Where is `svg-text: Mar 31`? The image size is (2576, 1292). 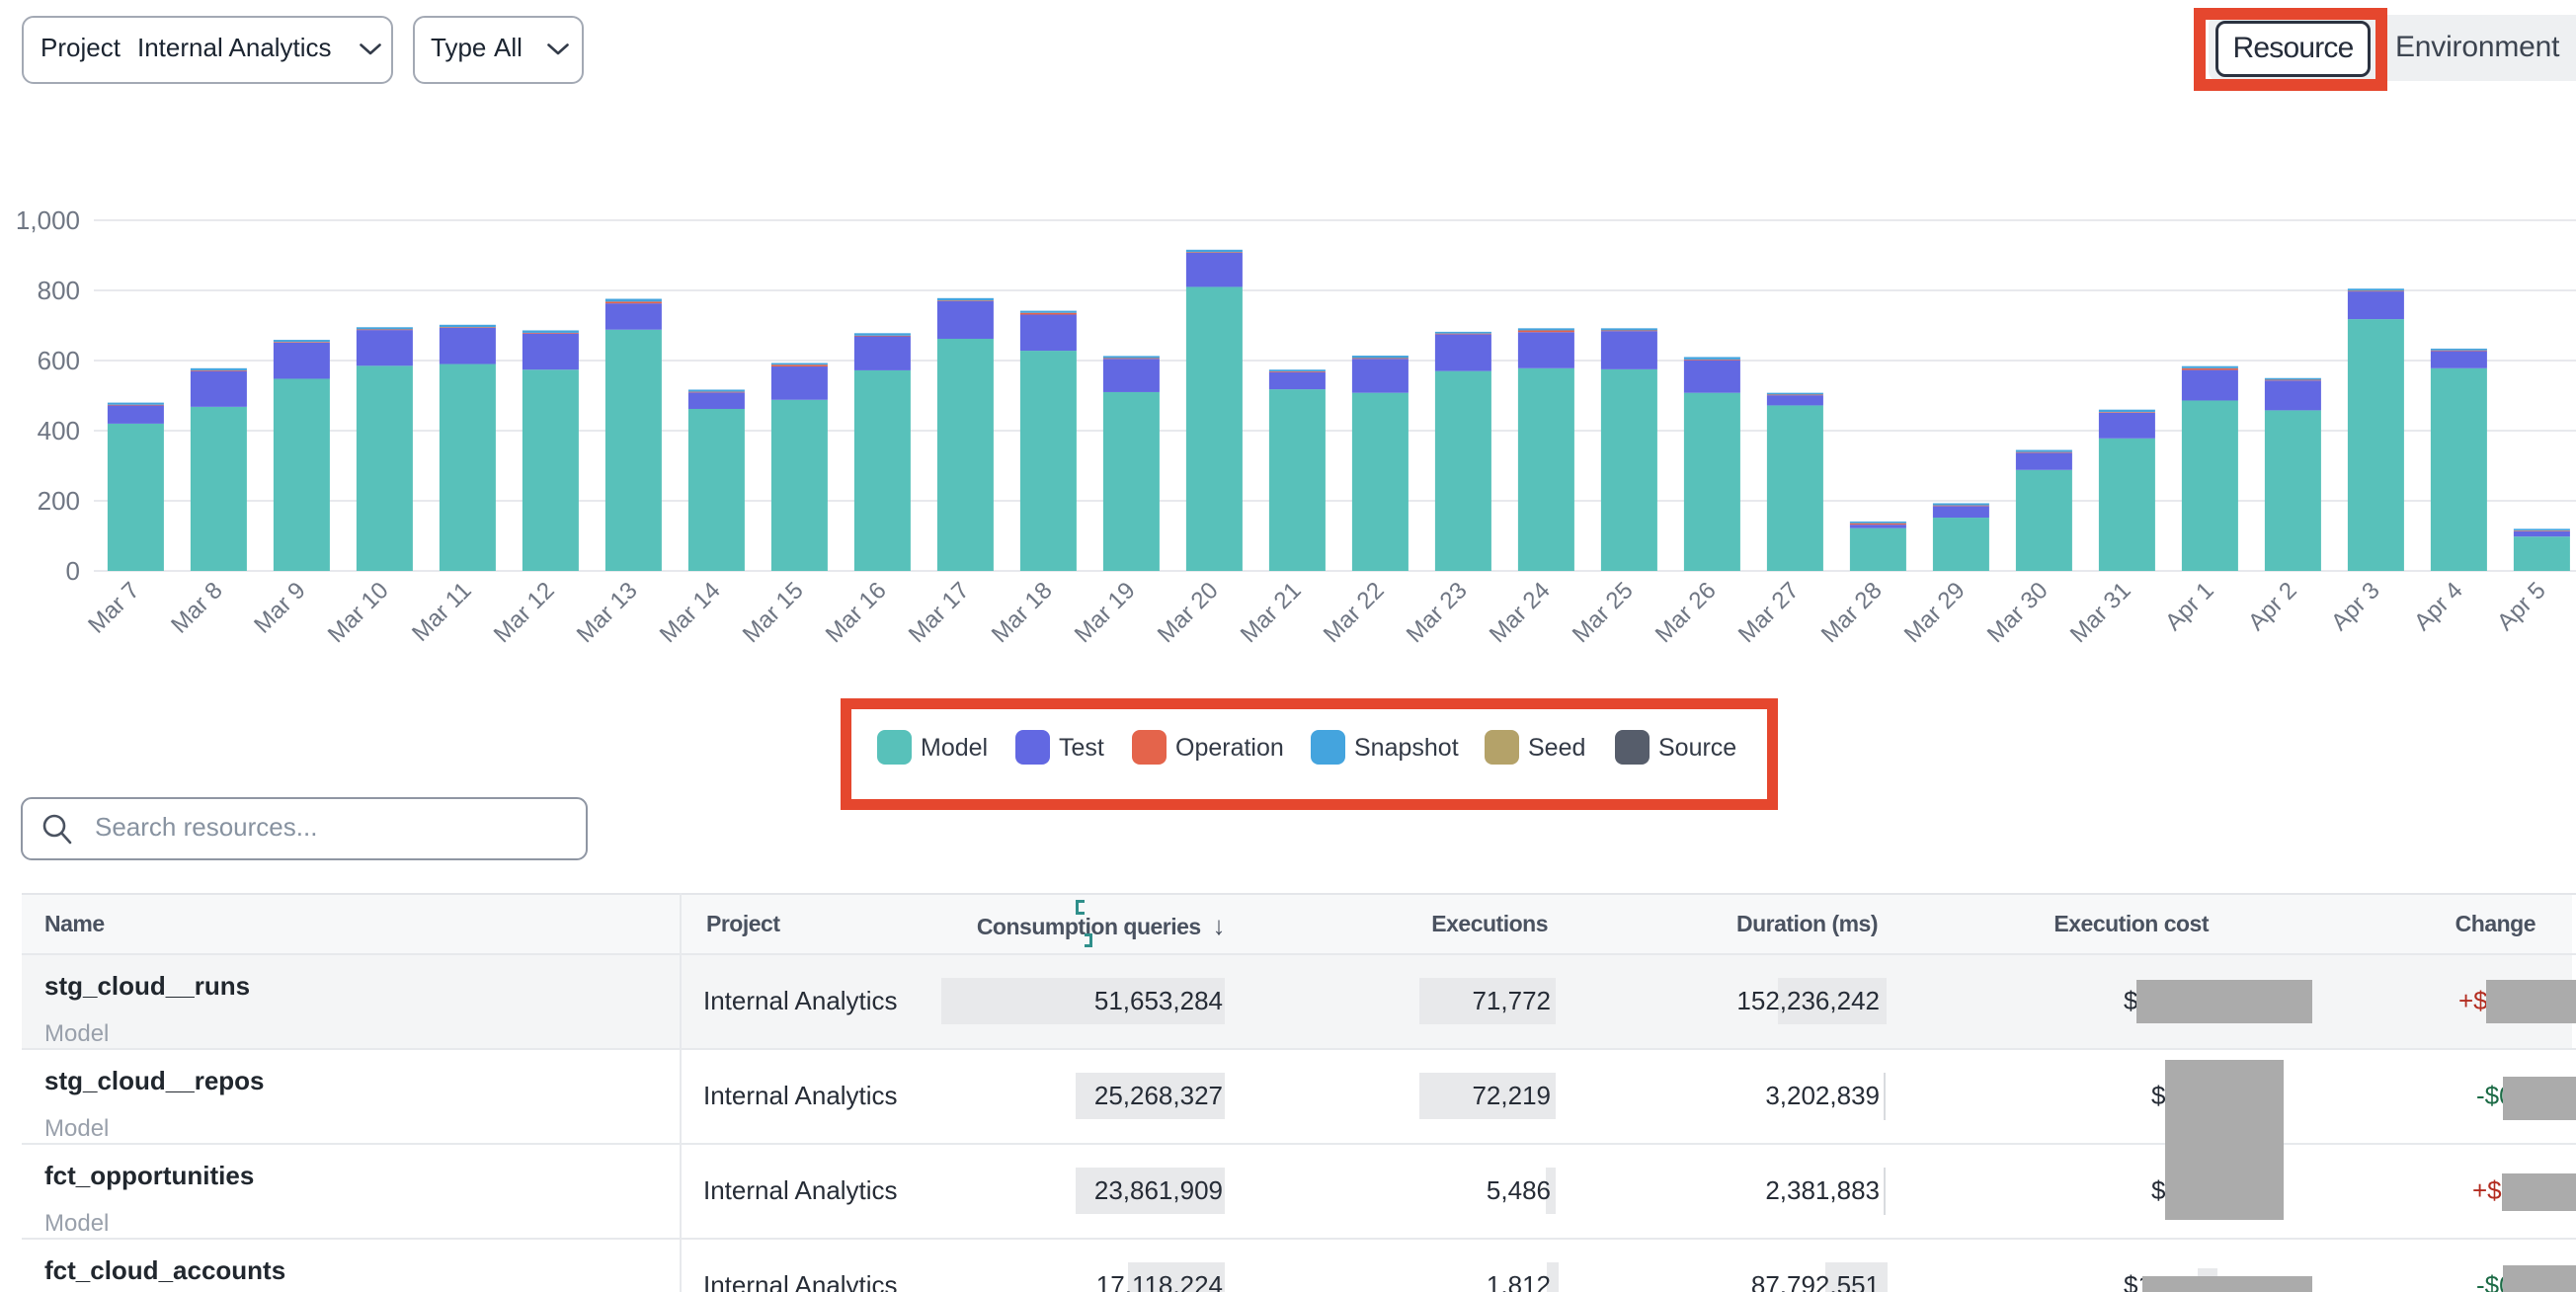
svg-text: Mar 31 is located at coordinates (2100, 612).